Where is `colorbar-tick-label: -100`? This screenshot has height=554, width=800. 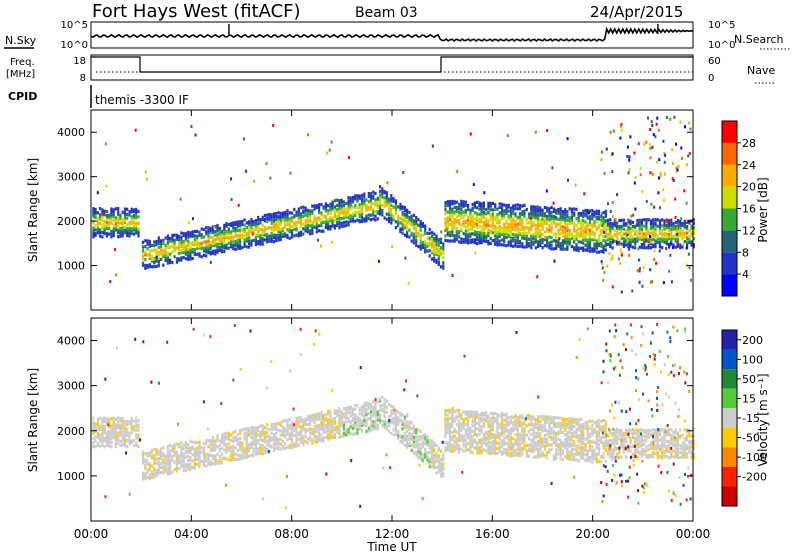 colorbar-tick-label: -100 is located at coordinates (754, 457).